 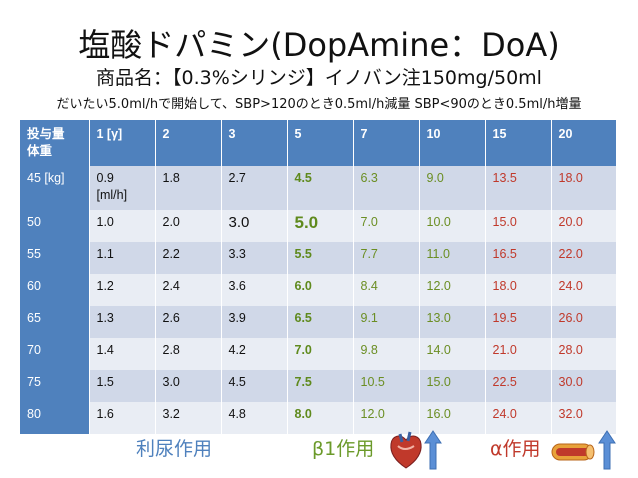 I want to click on beta1-effect-label: β1作用, so click(x=343, y=449).